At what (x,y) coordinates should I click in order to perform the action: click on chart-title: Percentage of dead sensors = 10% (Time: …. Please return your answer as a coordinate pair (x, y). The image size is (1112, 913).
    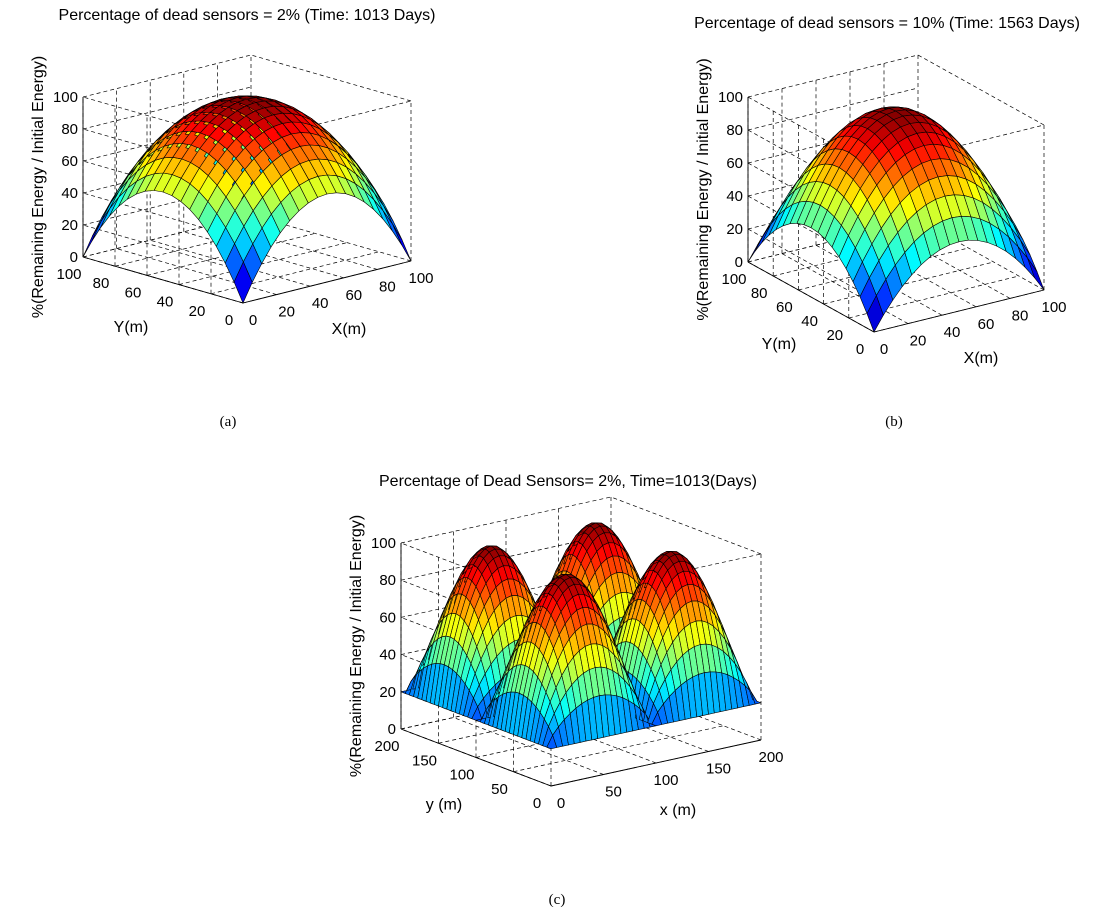
    Looking at the image, I should click on (887, 23).